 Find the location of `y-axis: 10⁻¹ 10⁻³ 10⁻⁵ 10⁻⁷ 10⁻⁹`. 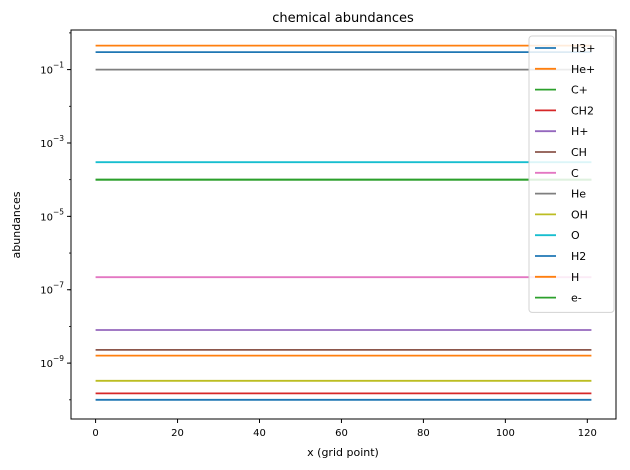

y-axis: 10⁻¹ 10⁻³ 10⁻⁵ 10⁻⁷ 10⁻⁹ is located at coordinates (55, 216).